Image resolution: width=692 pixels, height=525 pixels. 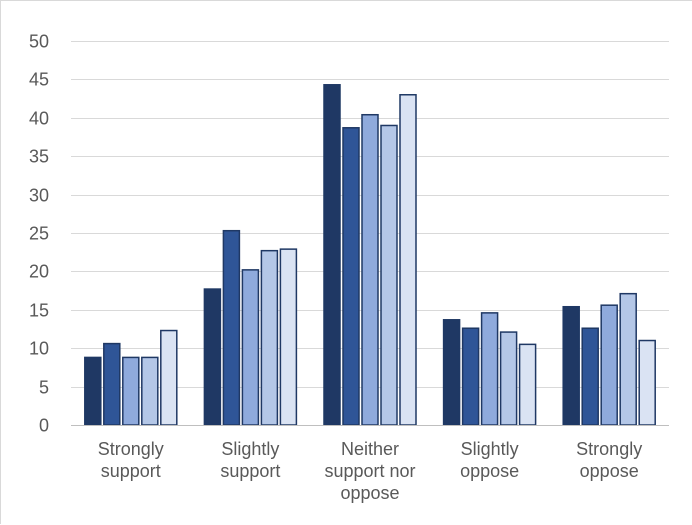 I want to click on bar-cat2-series3, so click(x=250, y=347).